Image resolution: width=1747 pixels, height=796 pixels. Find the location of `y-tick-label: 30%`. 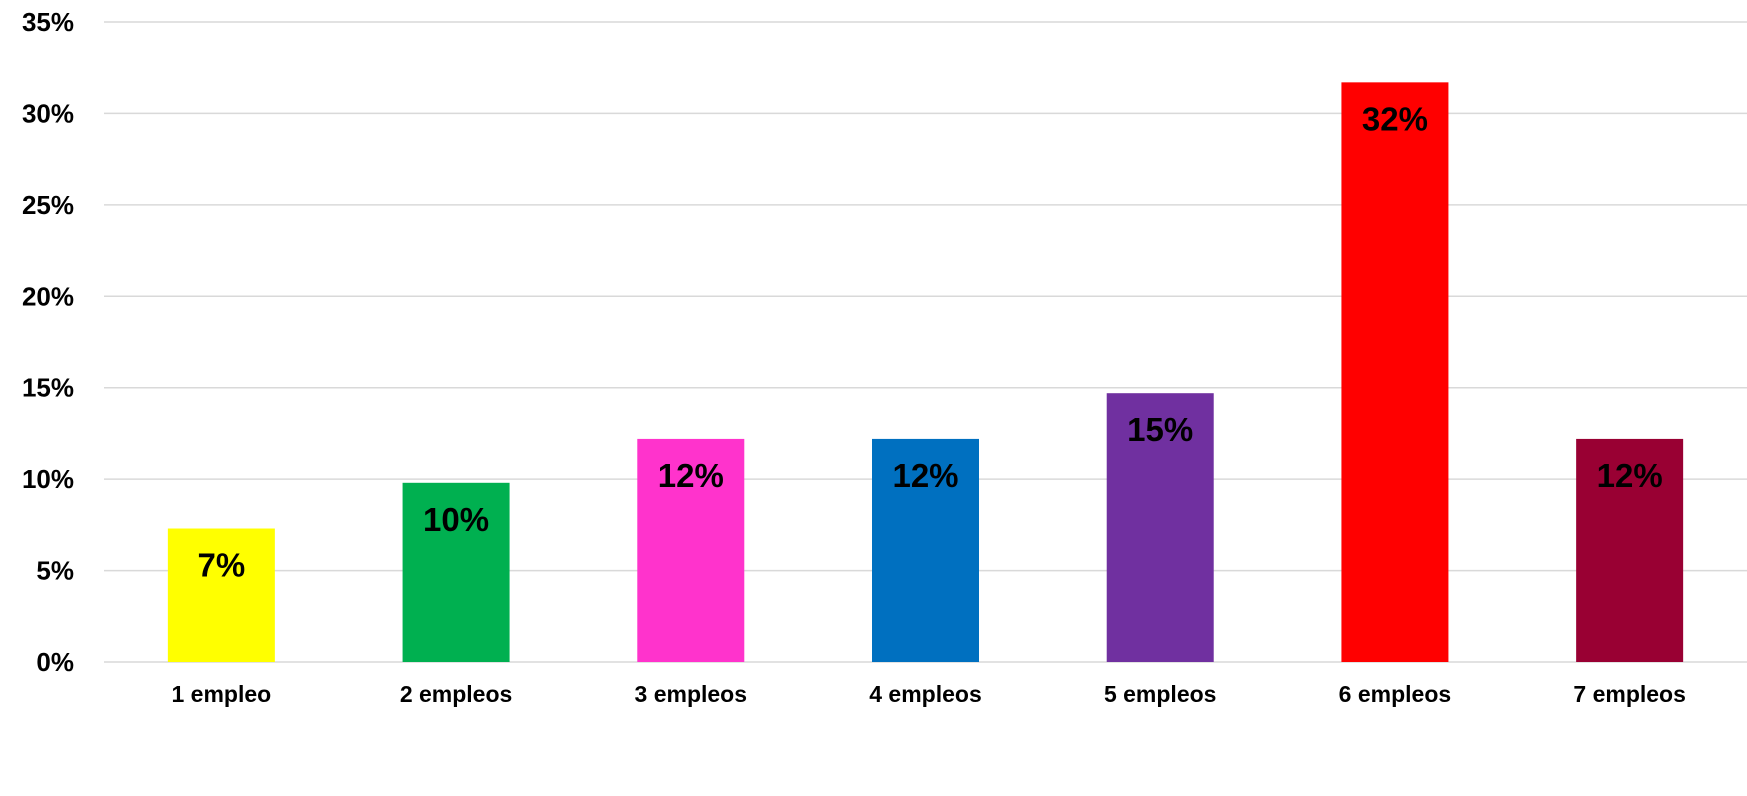

y-tick-label: 30% is located at coordinates (48, 113).